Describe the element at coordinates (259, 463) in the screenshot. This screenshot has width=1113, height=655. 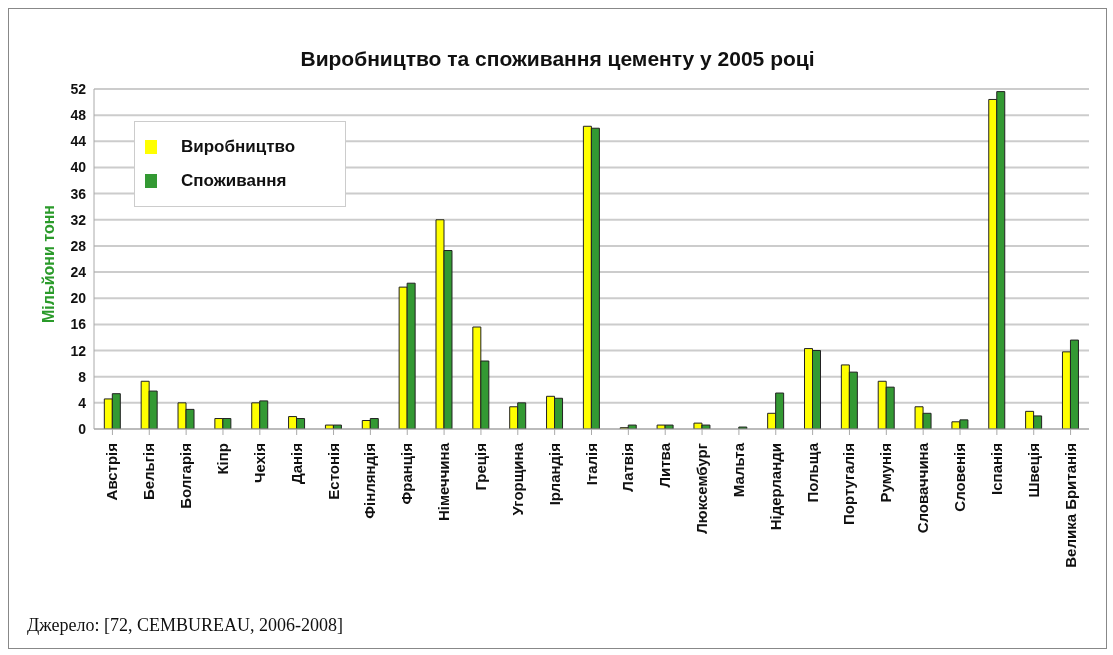
I see `x-tick-label: Чехія` at that location.